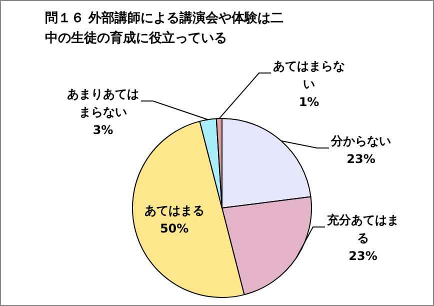 The height and width of the screenshot is (306, 434). I want to click on slice-label: 充分あてはまる, so click(362, 229).